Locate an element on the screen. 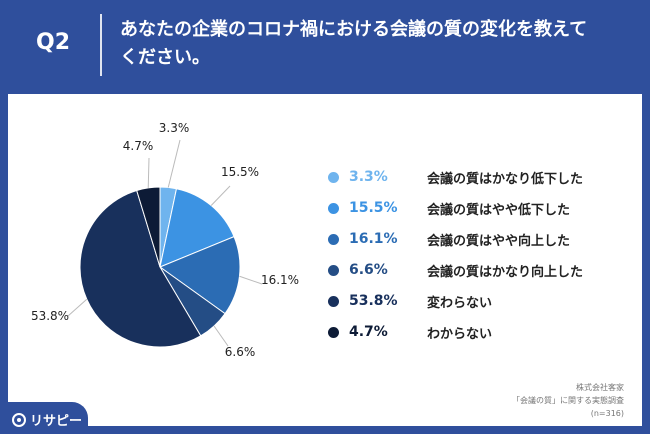 This screenshot has width=650, height=434. source-survey: 「会議の質」に関する実態調査 is located at coordinates (568, 400).